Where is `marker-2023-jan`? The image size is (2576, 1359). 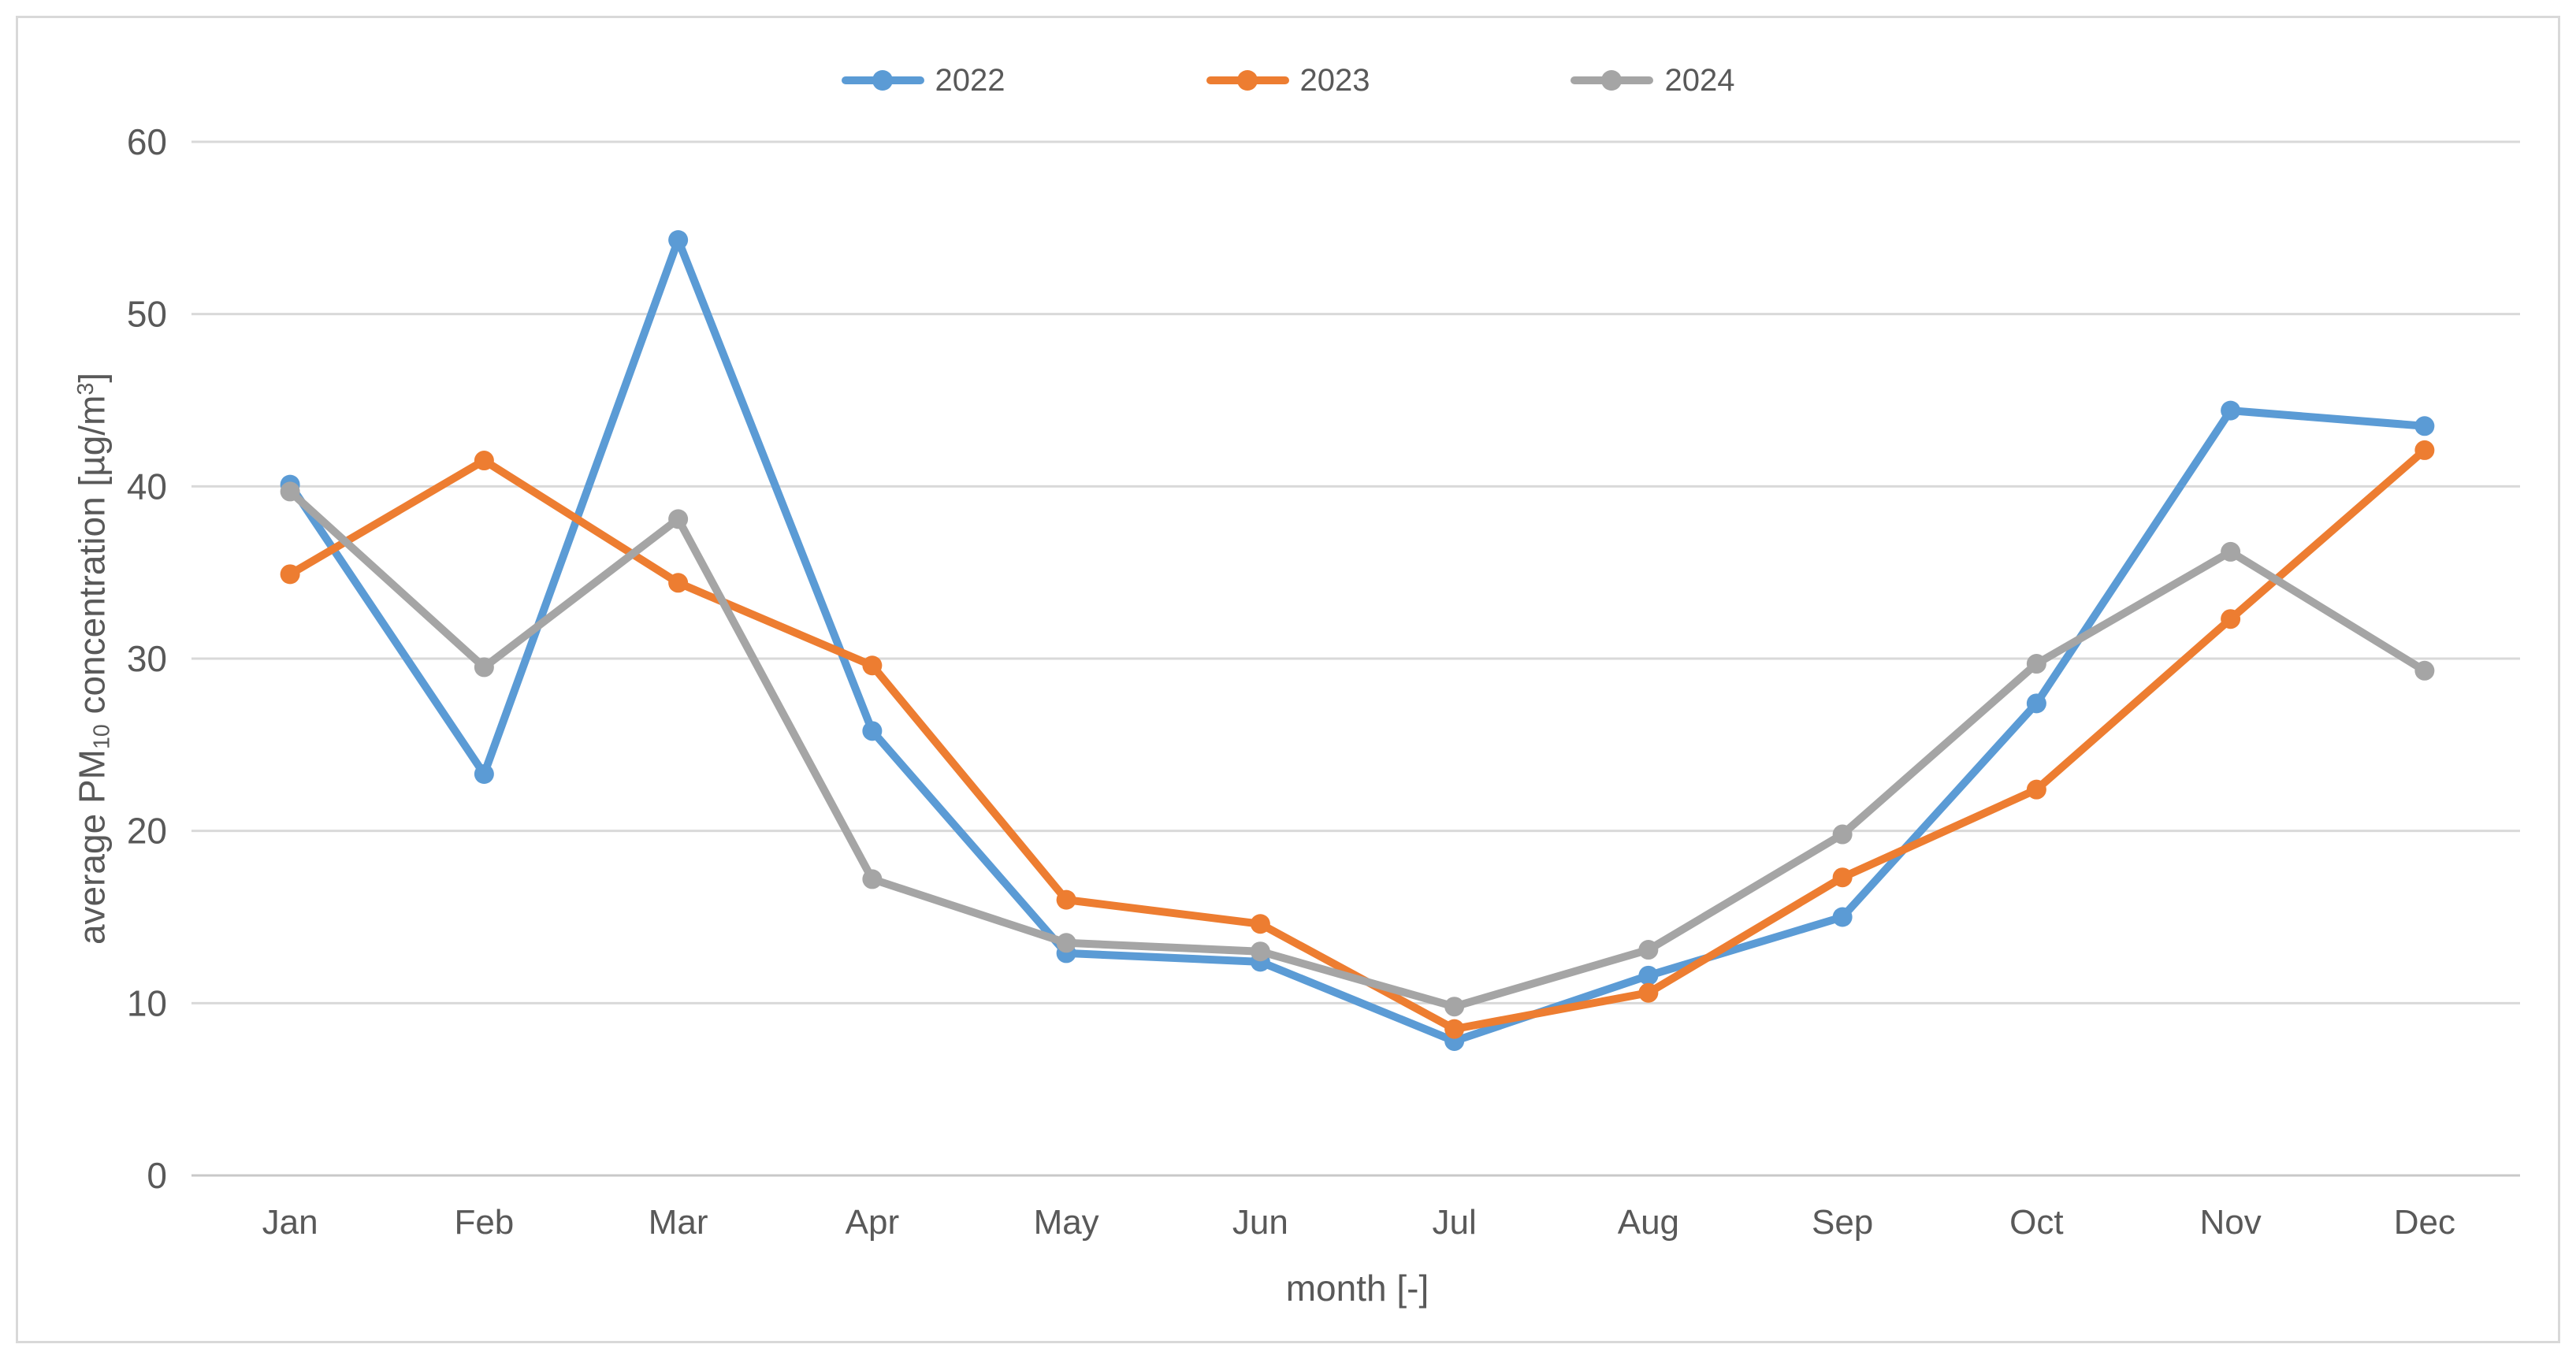 marker-2023-jan is located at coordinates (290, 575).